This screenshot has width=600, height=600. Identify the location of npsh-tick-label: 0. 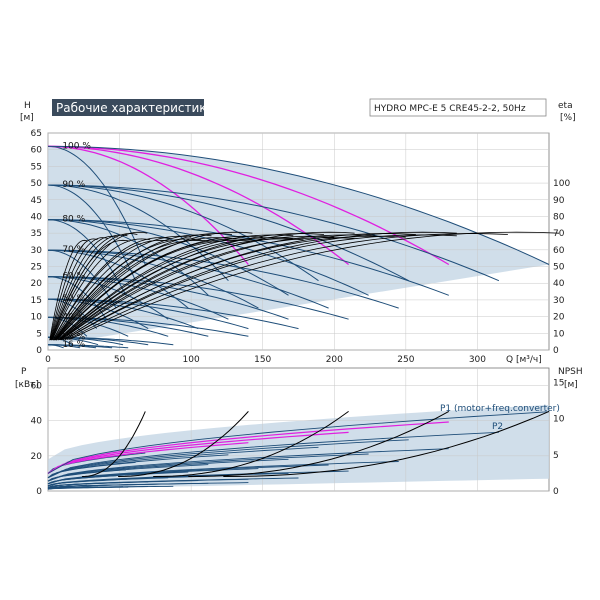
(556, 492).